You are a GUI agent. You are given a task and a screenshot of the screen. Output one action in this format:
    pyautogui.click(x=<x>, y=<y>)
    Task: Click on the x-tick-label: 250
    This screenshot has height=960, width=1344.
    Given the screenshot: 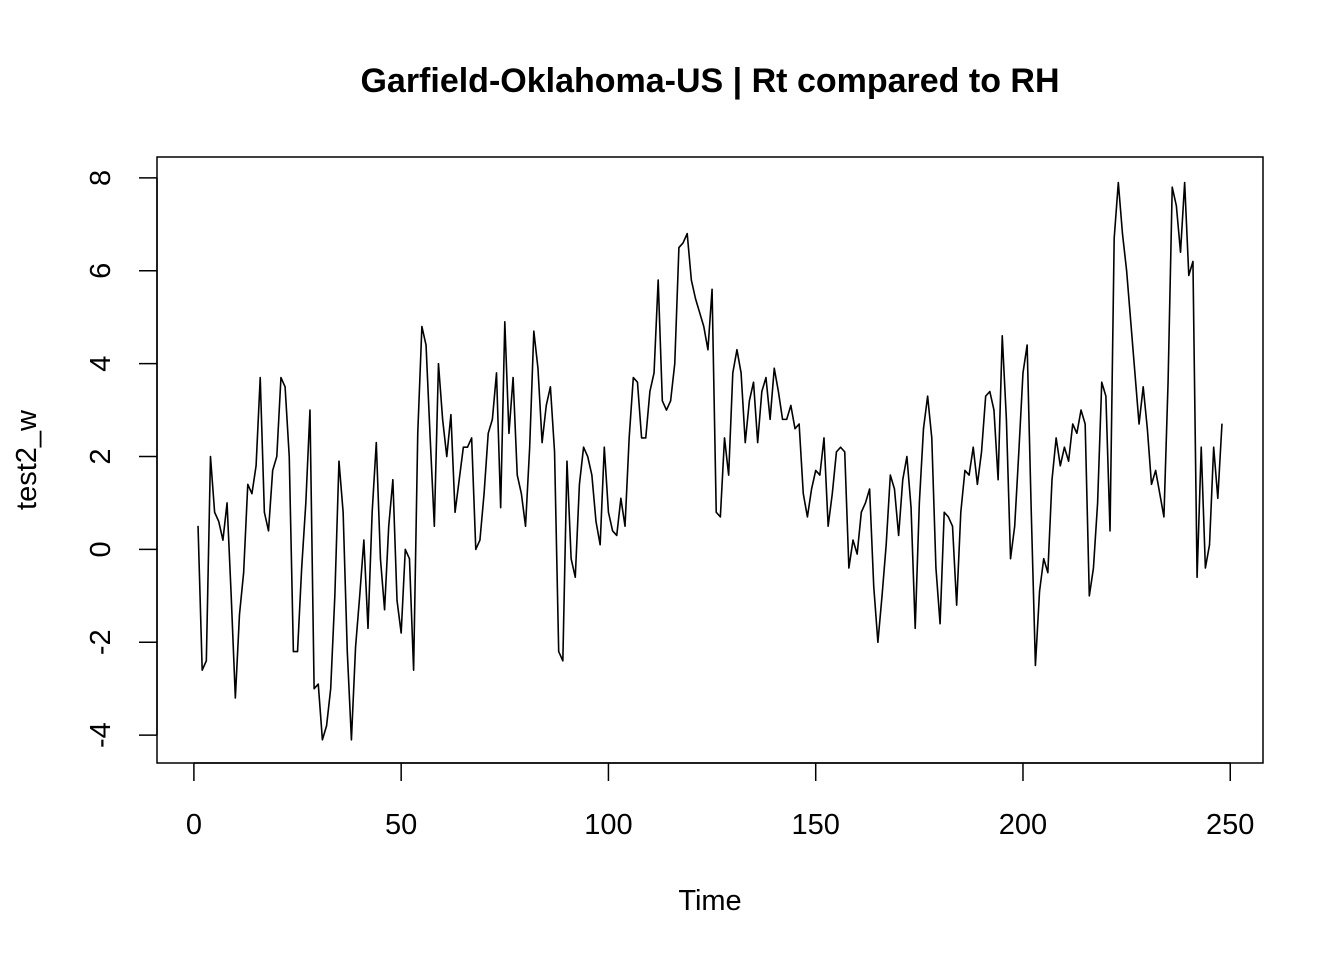 What is the action you would take?
    pyautogui.click(x=1230, y=825)
    